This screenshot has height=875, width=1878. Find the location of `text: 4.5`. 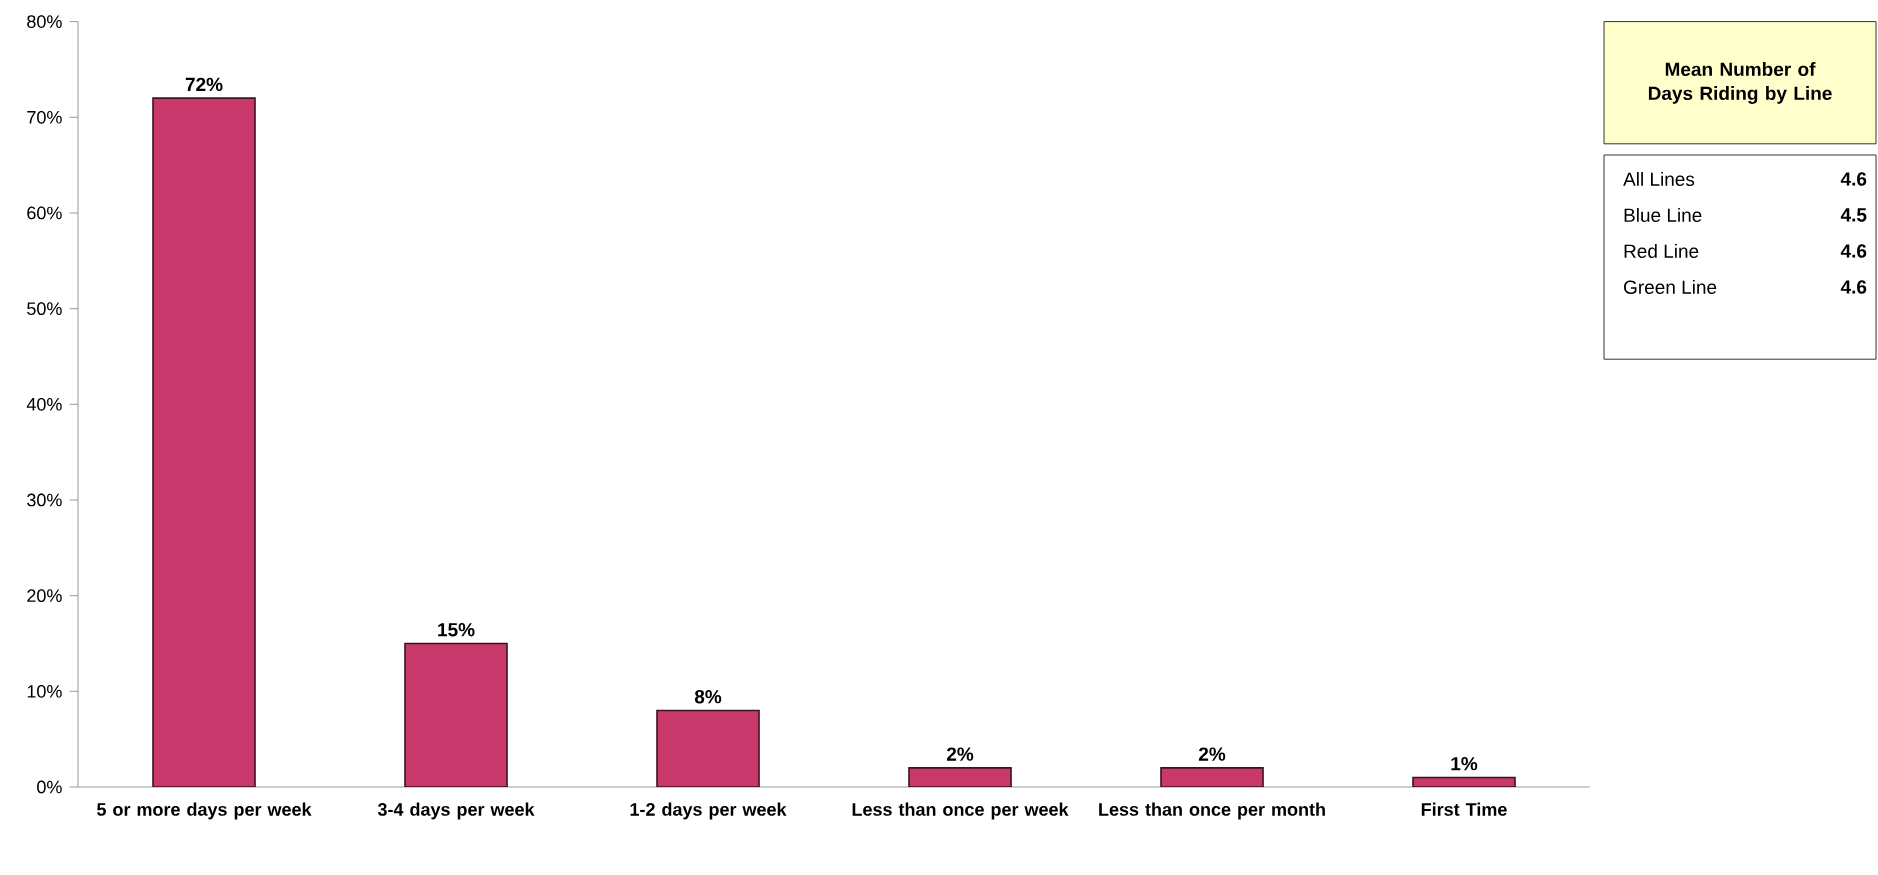

text: 4.5 is located at coordinates (1853, 215).